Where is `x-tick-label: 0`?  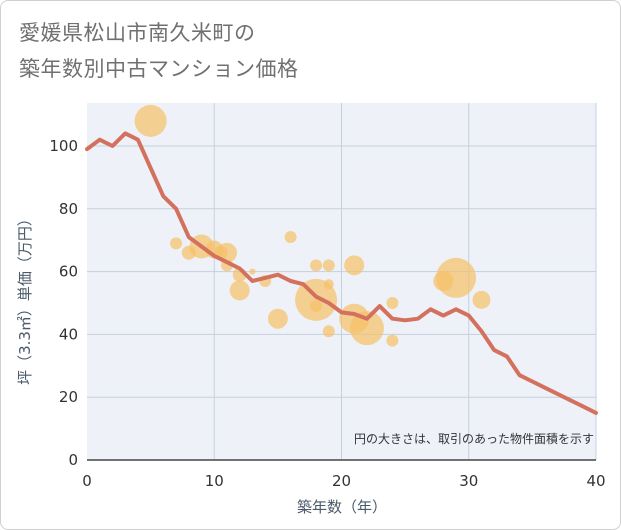
x-tick-label: 0 is located at coordinates (87, 481).